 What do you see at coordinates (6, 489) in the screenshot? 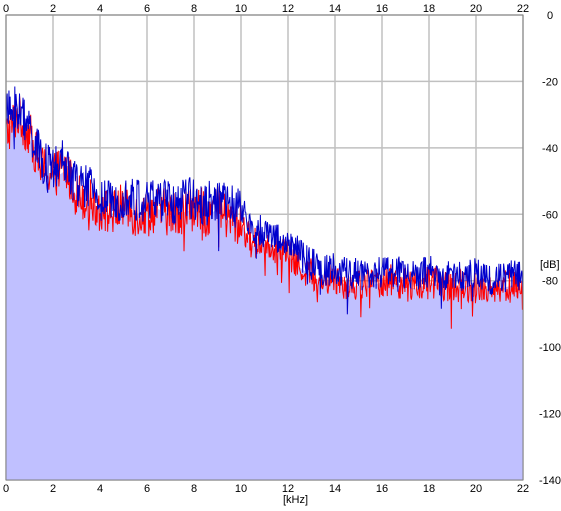
I see `x-tick-label-bottom-0: 0` at bounding box center [6, 489].